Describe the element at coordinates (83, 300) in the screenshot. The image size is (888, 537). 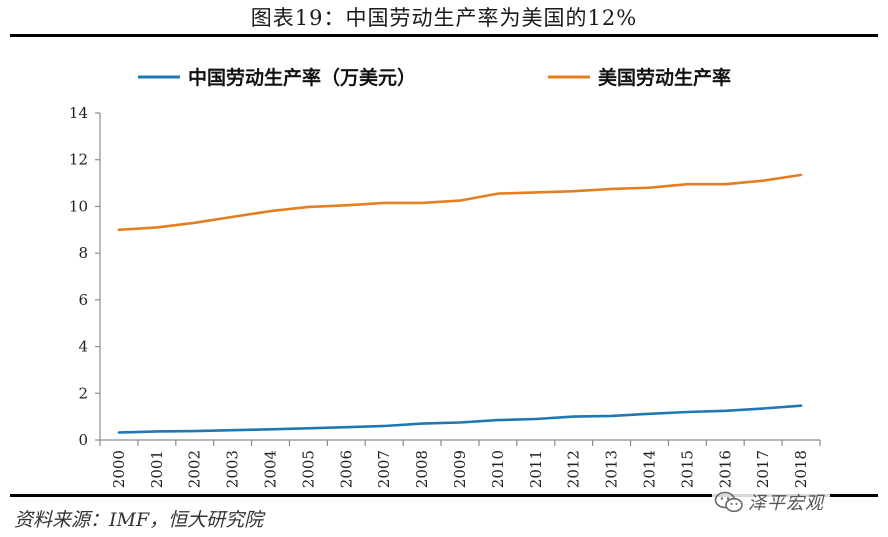
I see `y-tick-label: 6` at that location.